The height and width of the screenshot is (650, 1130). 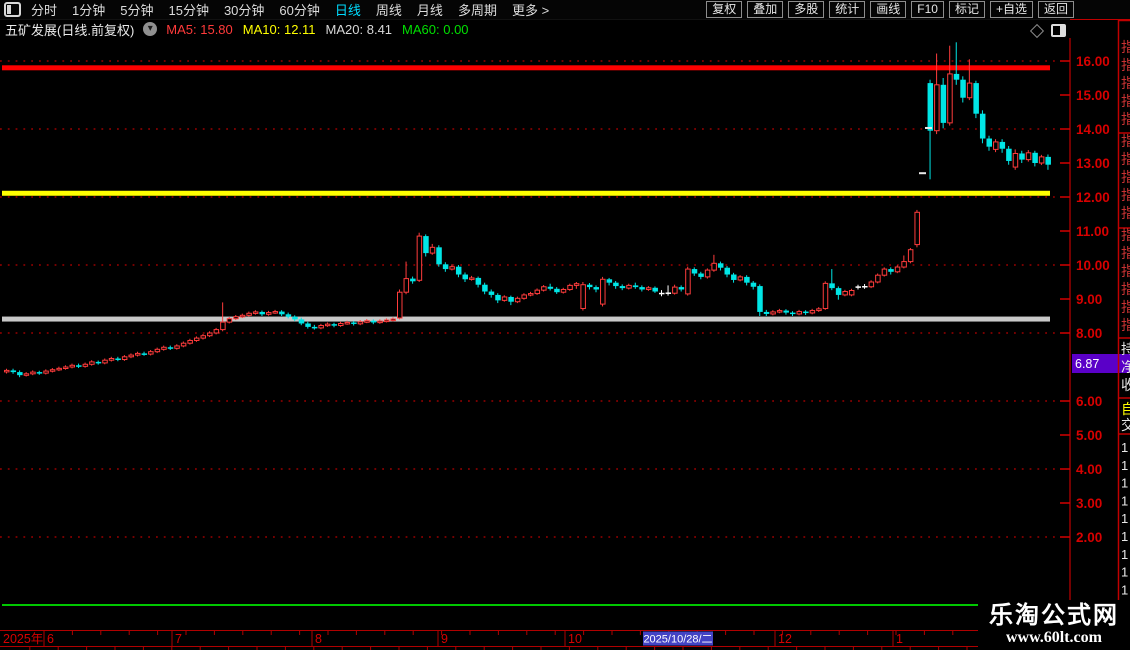 I want to click on period-item-7: 周线, so click(x=388, y=10).